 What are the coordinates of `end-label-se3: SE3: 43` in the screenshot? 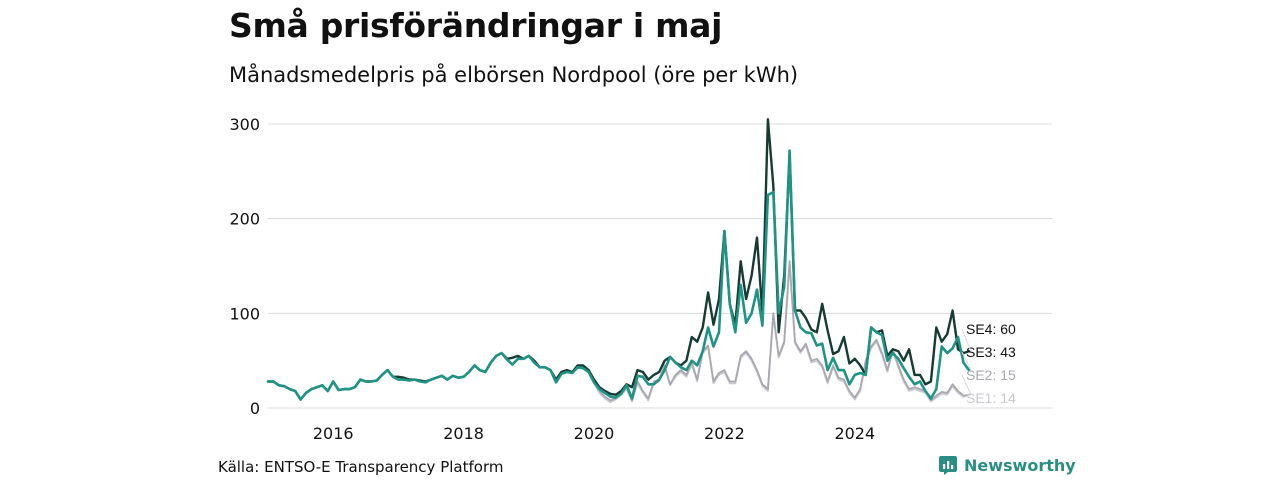 It's located at (991, 352).